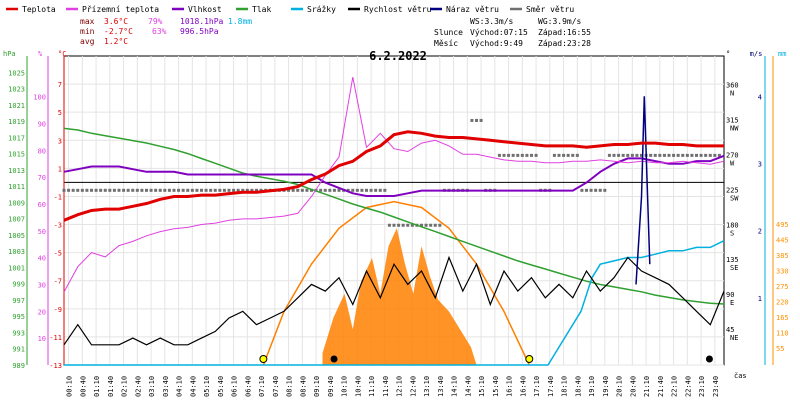 The image size is (800, 400). Describe the element at coordinates (262, 386) in the screenshot. I see `x-tick: 07:10` at that location.